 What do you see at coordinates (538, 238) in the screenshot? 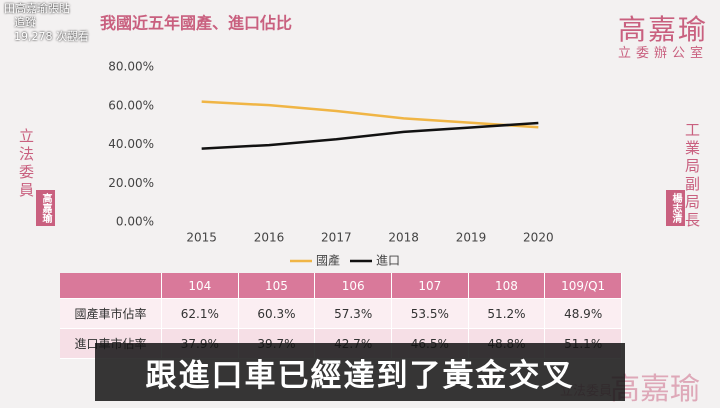
I see `x-tick-label: 2020` at bounding box center [538, 238].